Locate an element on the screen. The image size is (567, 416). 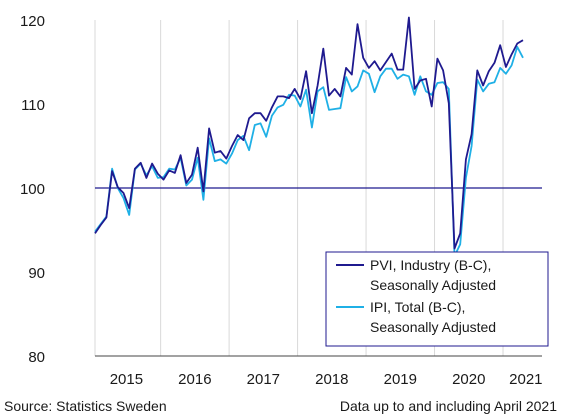
y-tick-label: 90 is located at coordinates (36, 273).